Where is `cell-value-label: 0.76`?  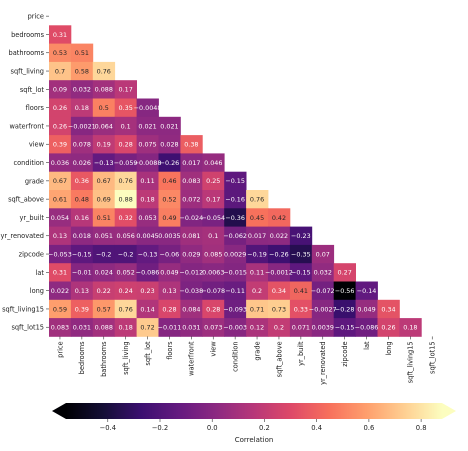 cell-value-label: 0.76 is located at coordinates (126, 181).